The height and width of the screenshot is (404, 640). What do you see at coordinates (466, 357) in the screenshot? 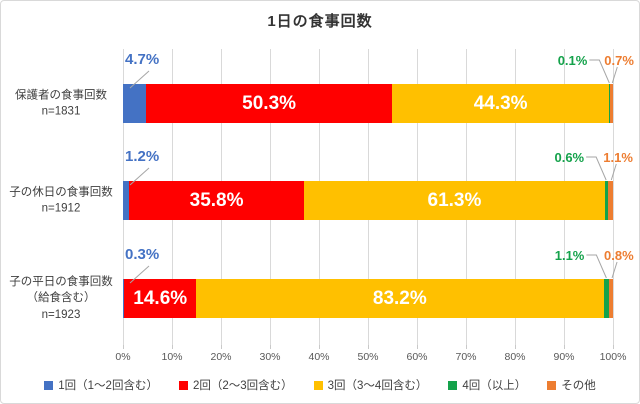
I see `x-axis-tick-label: 70%` at bounding box center [466, 357].